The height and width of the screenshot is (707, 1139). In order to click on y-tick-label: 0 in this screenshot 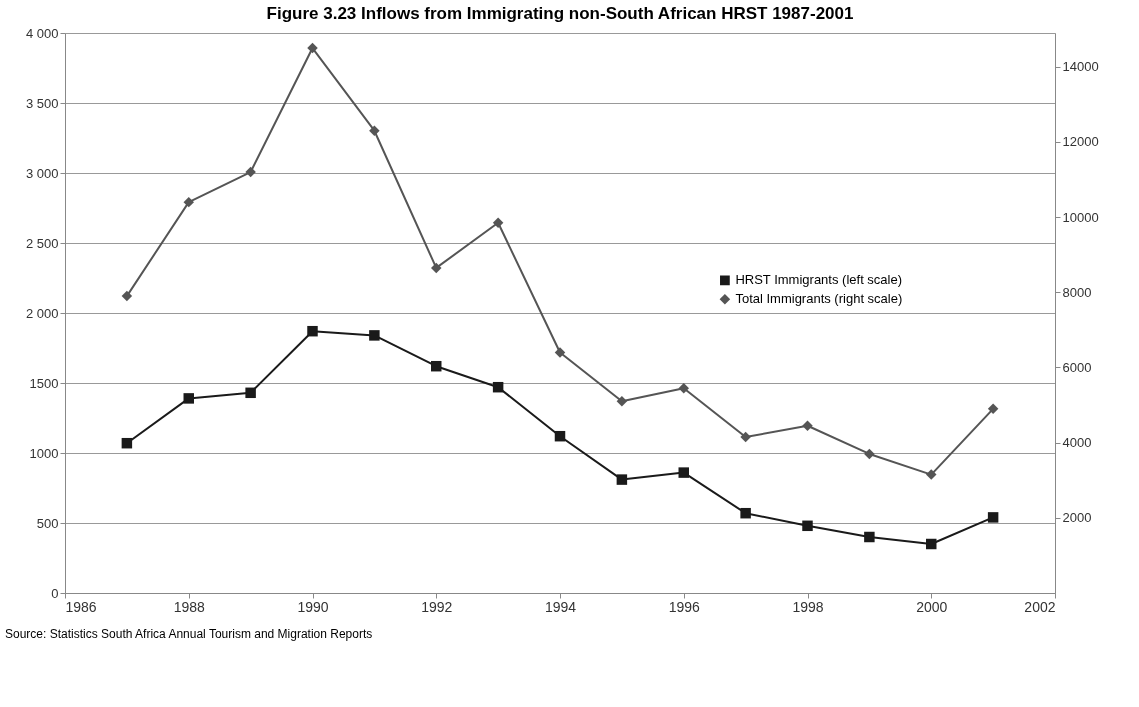, I will do `click(55, 593)`.